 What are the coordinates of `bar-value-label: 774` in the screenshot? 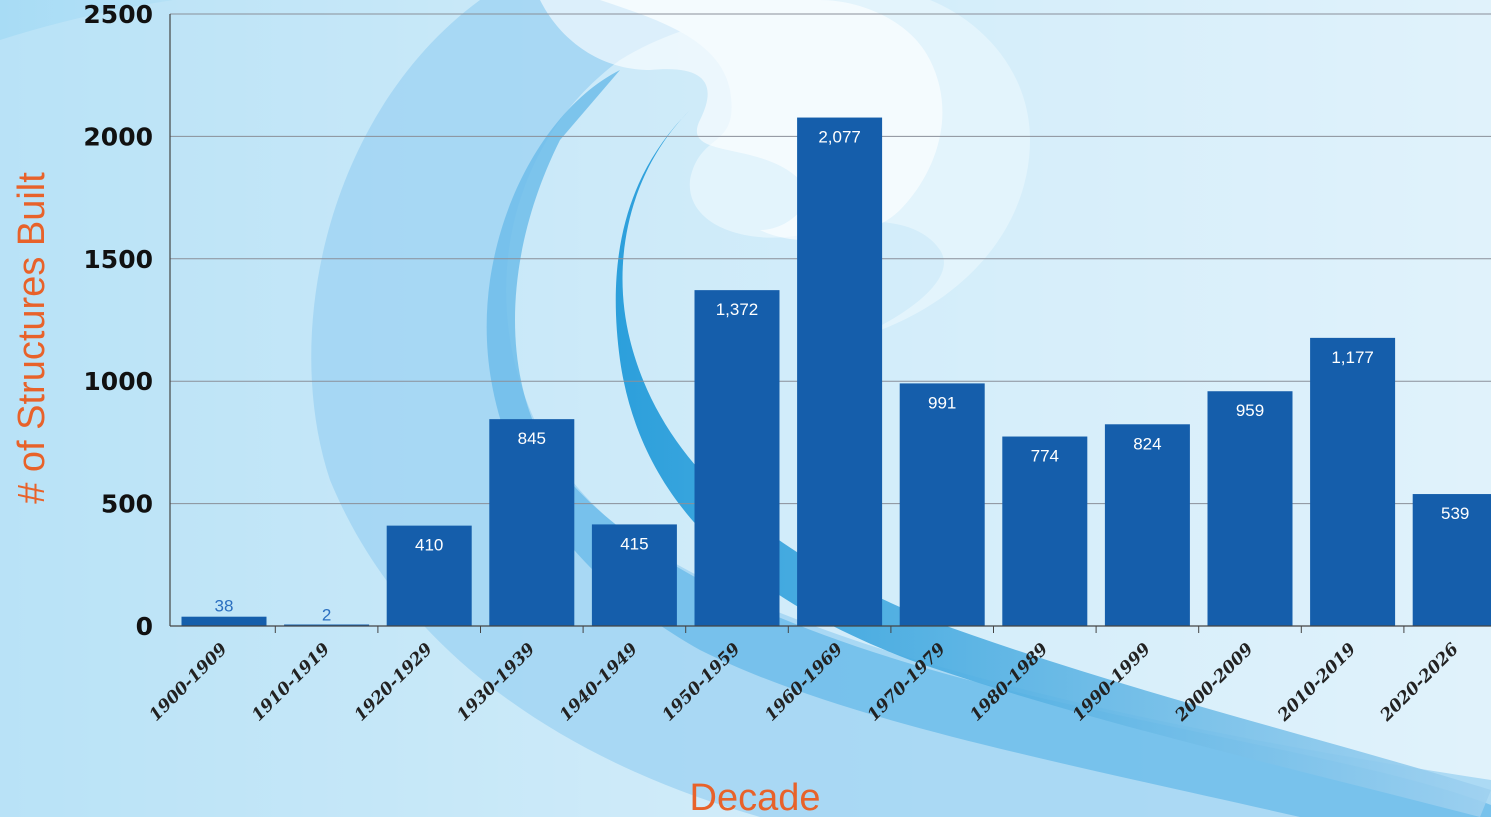 It's located at (1045, 456).